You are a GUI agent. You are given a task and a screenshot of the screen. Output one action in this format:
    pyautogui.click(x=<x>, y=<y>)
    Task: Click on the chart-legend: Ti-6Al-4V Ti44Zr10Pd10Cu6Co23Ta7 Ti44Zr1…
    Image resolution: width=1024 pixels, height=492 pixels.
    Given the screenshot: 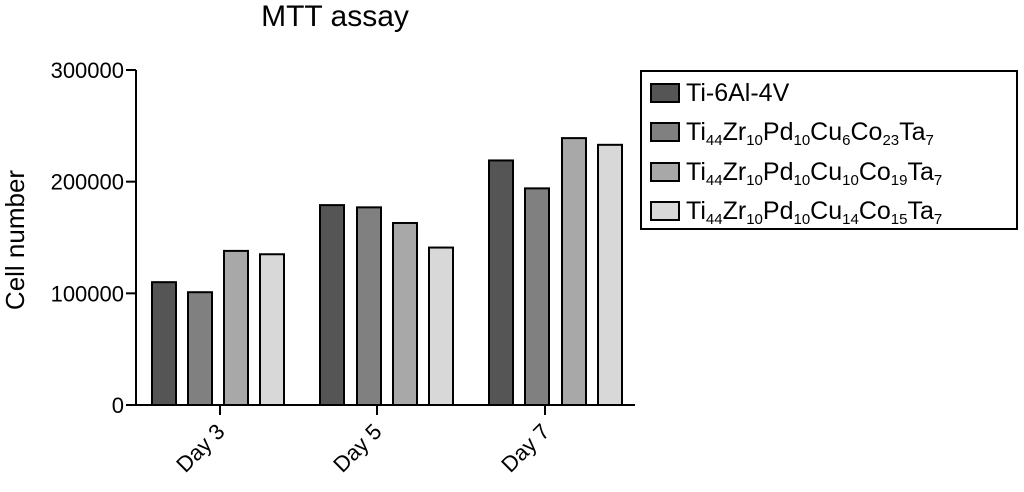 What is the action you would take?
    pyautogui.click(x=829, y=150)
    